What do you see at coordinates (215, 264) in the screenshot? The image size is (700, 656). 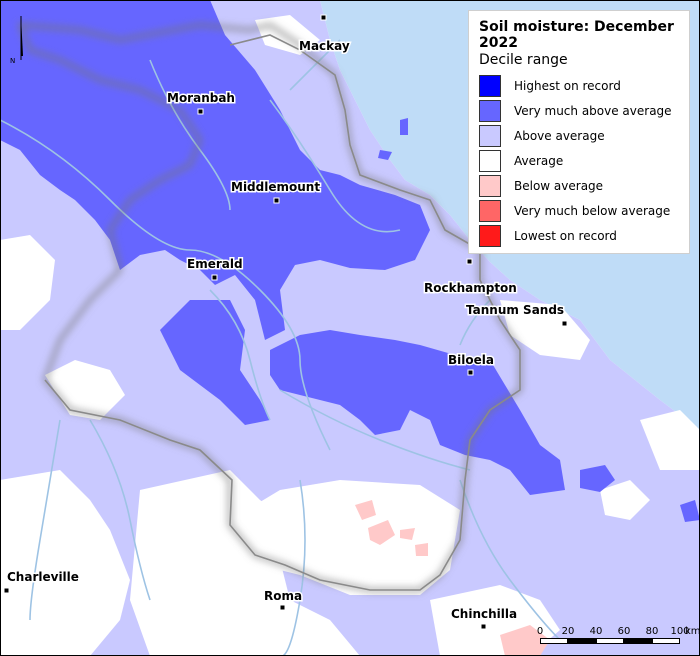 I see `town-label-emerald: Emerald` at bounding box center [215, 264].